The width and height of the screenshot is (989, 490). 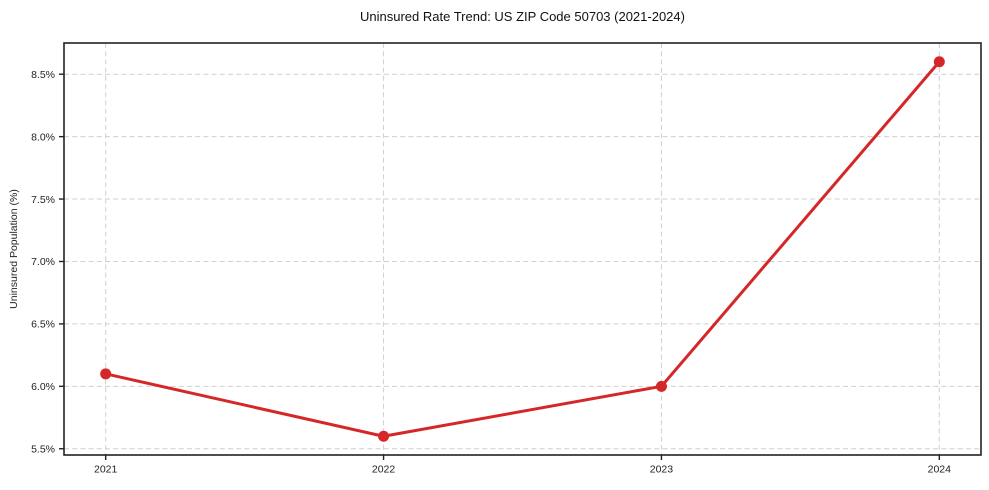 I want to click on x-tick-label: 2021, so click(x=106, y=470).